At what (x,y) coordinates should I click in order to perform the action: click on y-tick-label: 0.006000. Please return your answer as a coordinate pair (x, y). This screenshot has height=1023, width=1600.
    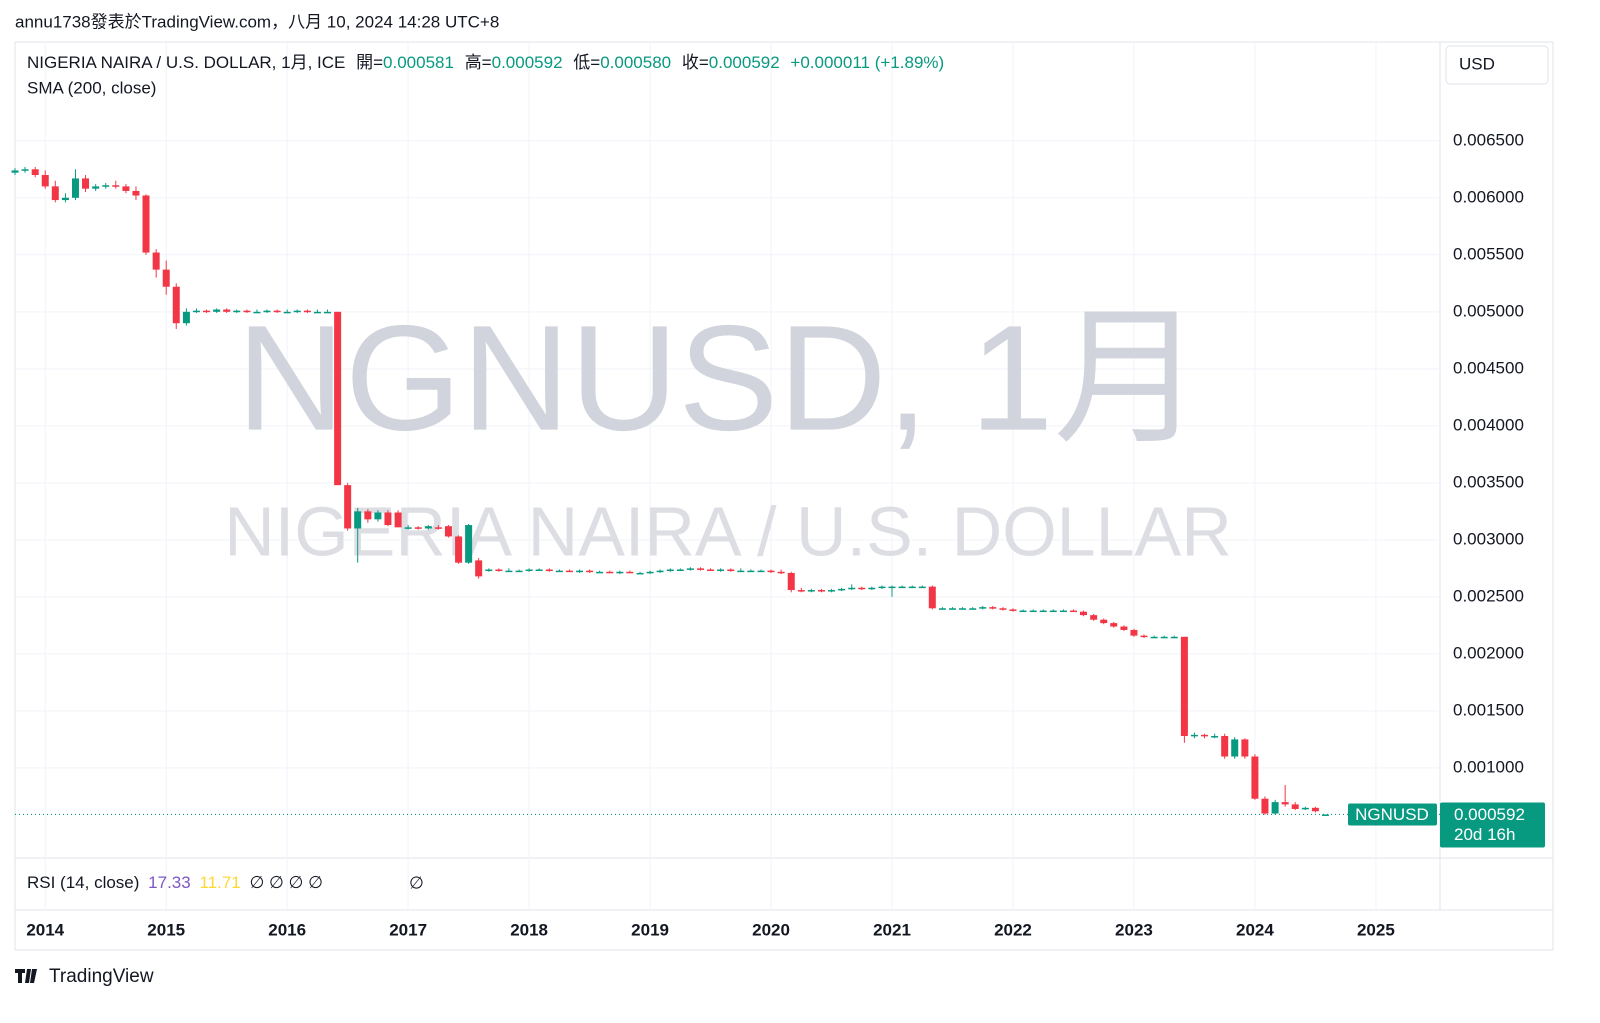
    Looking at the image, I should click on (1488, 196).